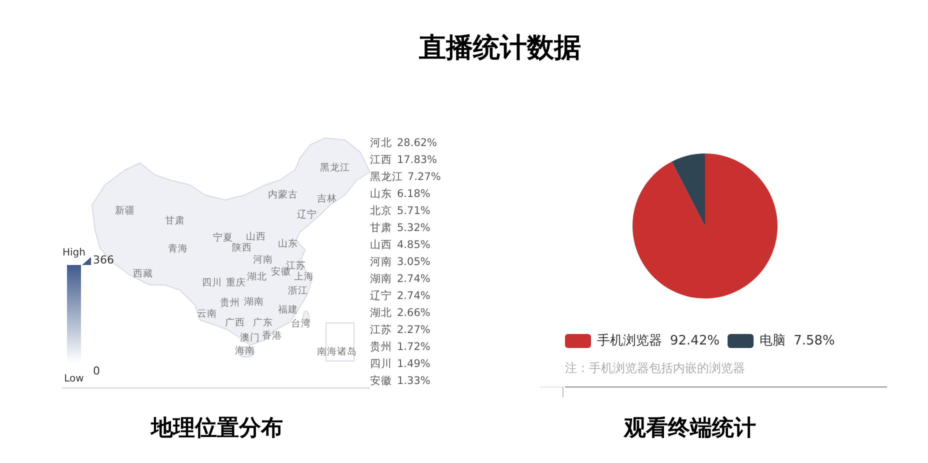 The width and height of the screenshot is (928, 463). I want to click on legend-label: 电脑, so click(773, 341).